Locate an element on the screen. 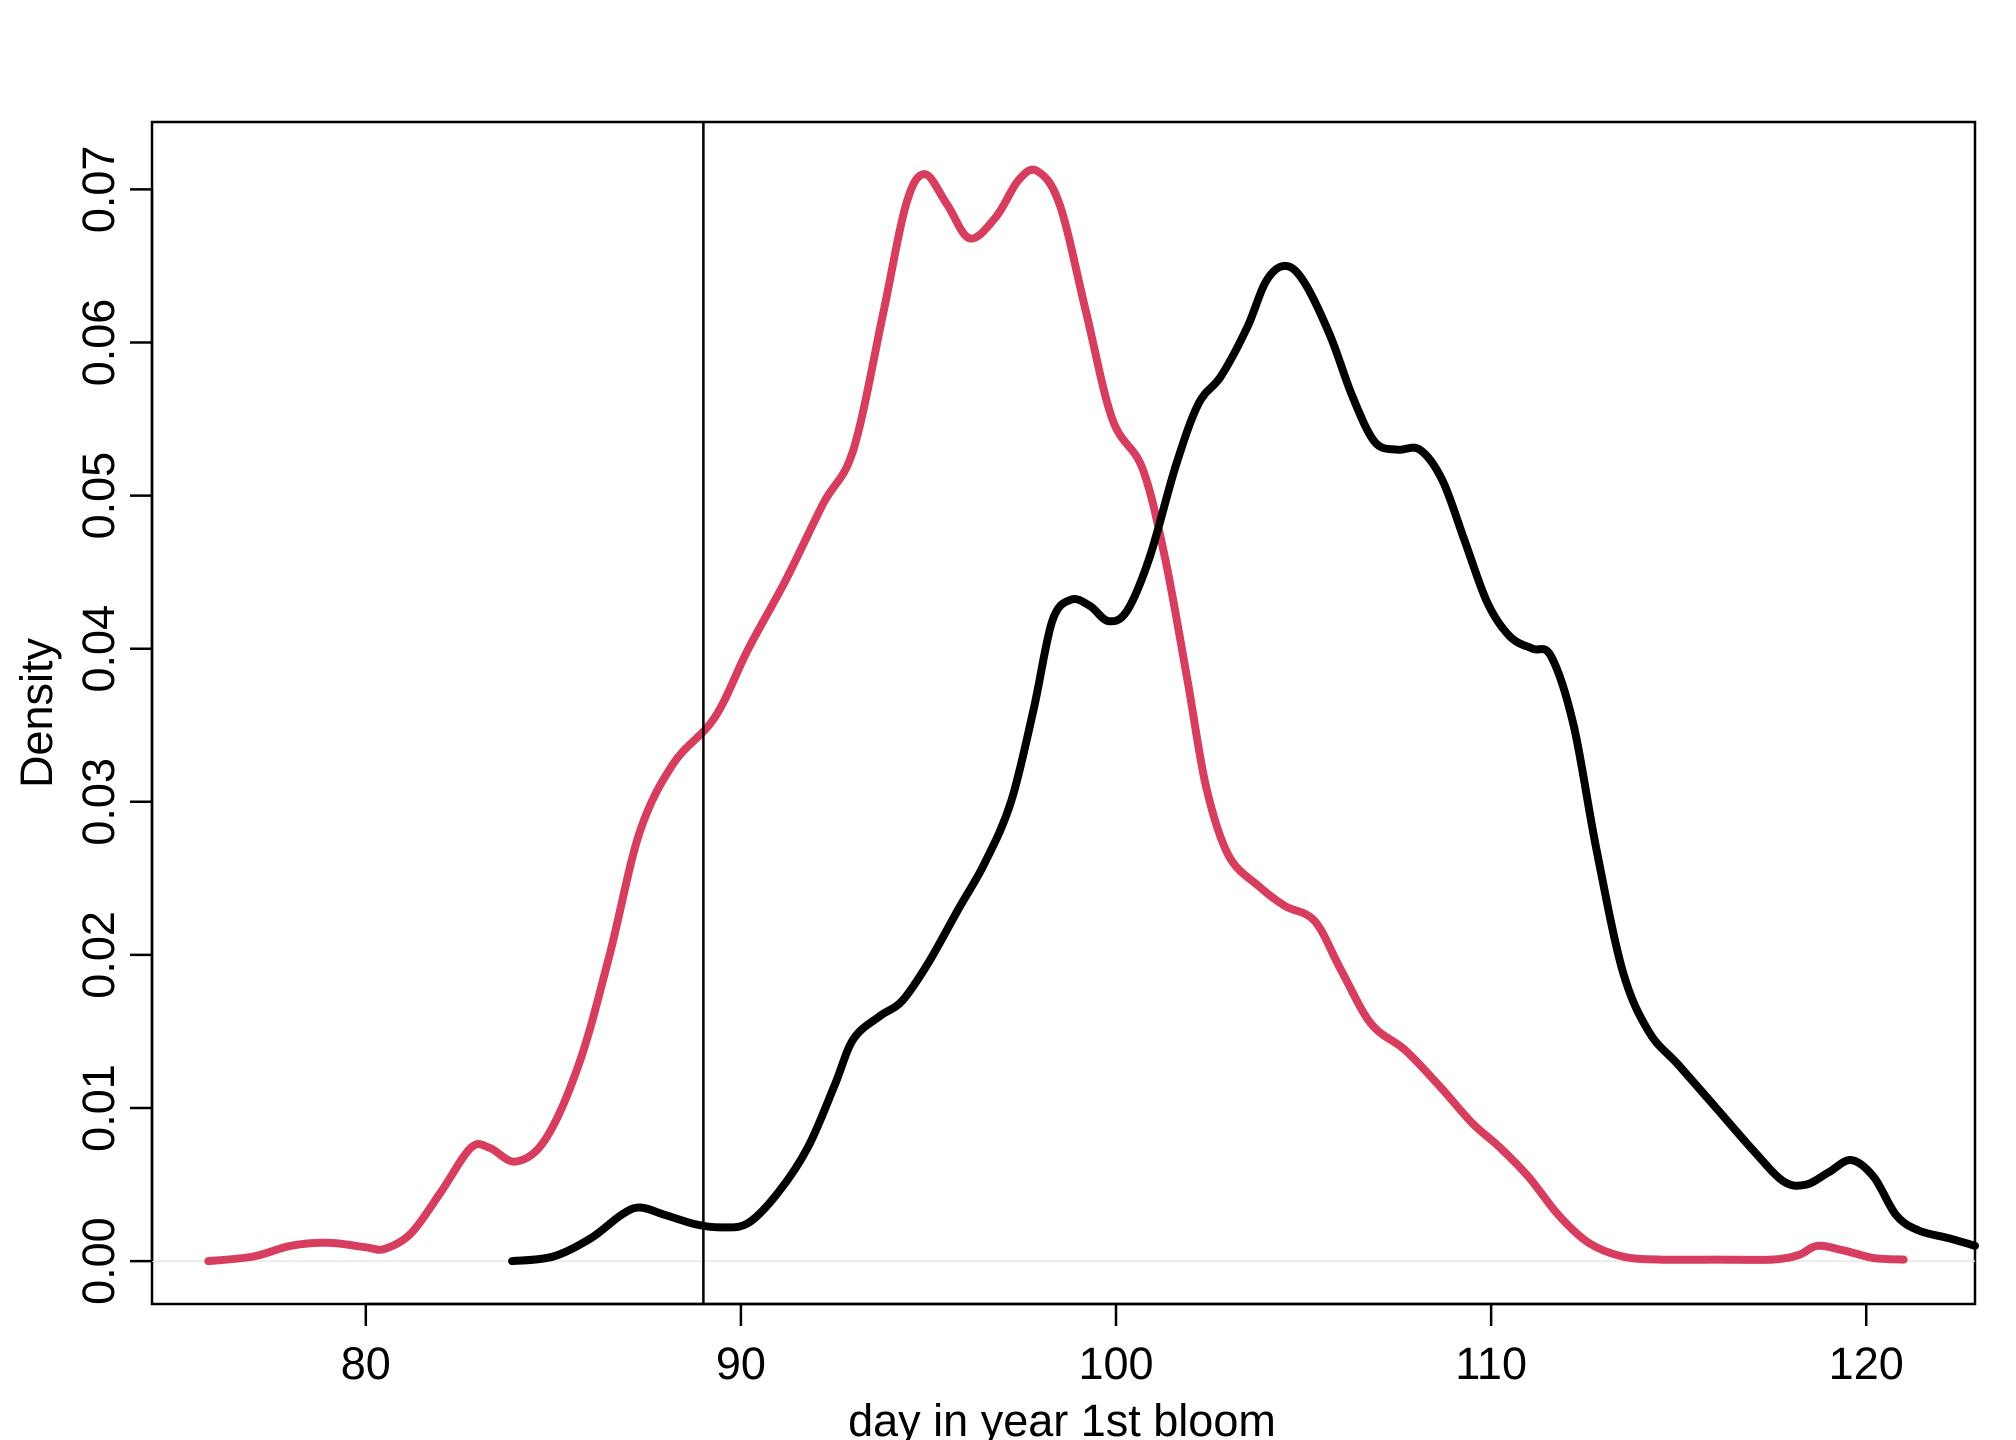  x-axis: 80 90 100 110 120 is located at coordinates (1122, 1345).